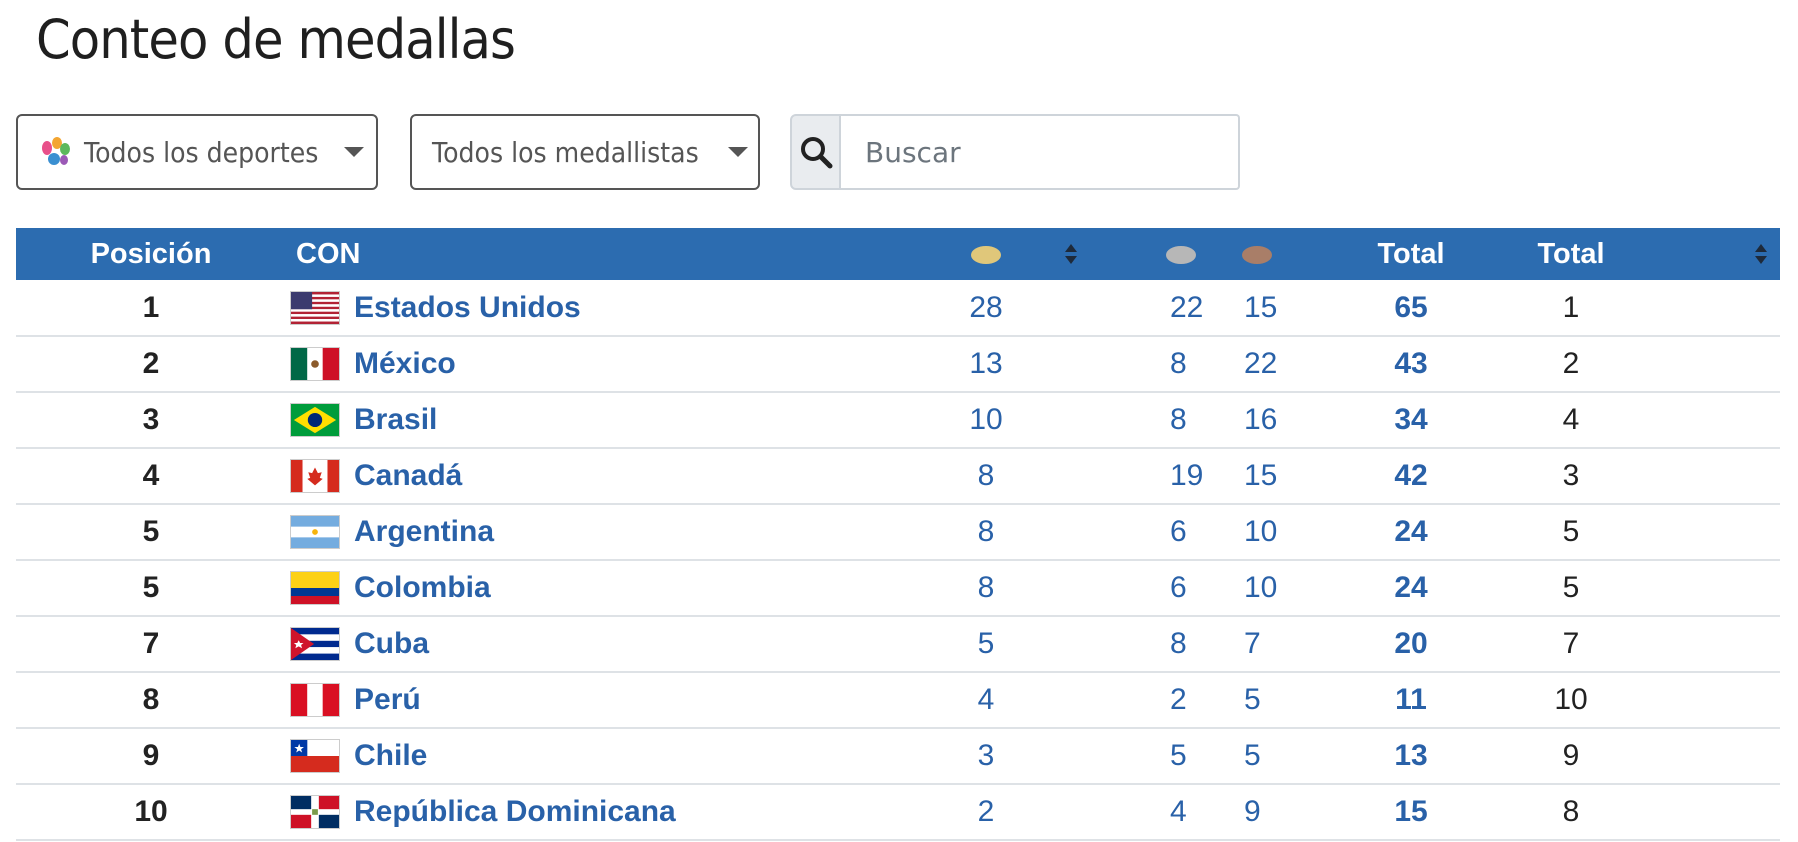 This screenshot has width=1798, height=842. I want to click on page-title: Conteo de medallas, so click(276, 39).